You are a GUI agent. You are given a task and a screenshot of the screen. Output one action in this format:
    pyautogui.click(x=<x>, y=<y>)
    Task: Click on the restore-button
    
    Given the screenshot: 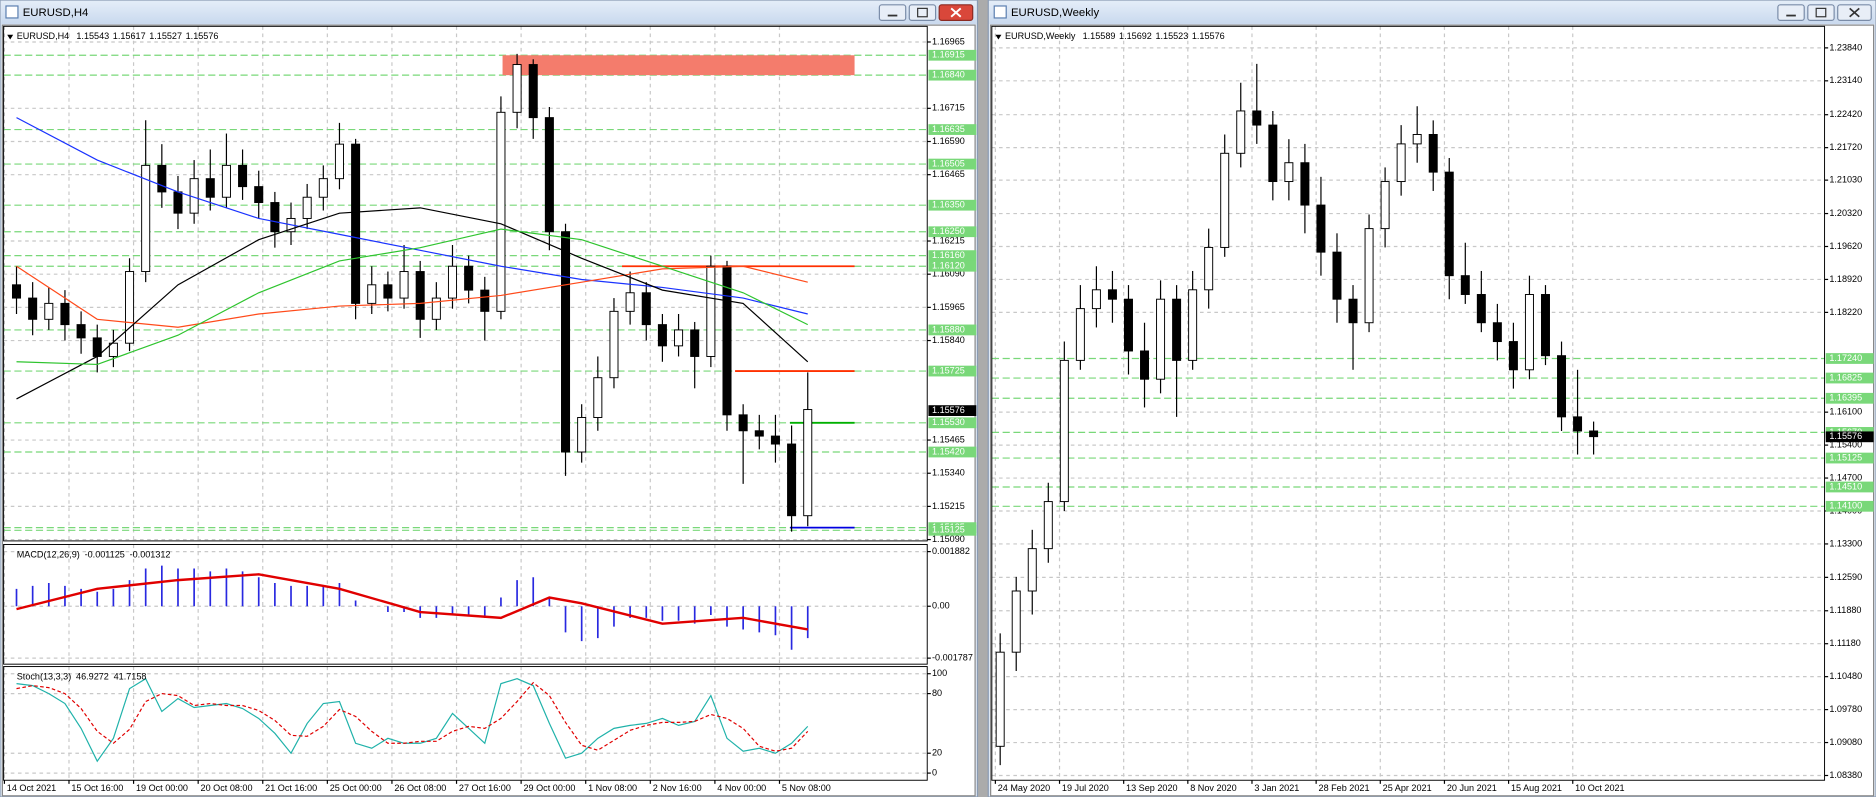 What is the action you would take?
    pyautogui.click(x=922, y=12)
    